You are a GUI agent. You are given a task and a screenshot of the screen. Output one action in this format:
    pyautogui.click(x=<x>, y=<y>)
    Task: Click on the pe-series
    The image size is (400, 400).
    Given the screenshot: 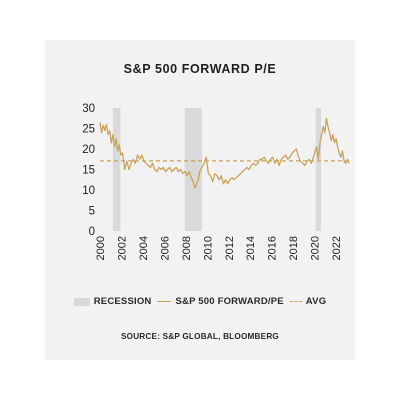 What is the action you would take?
    pyautogui.click(x=224, y=153)
    